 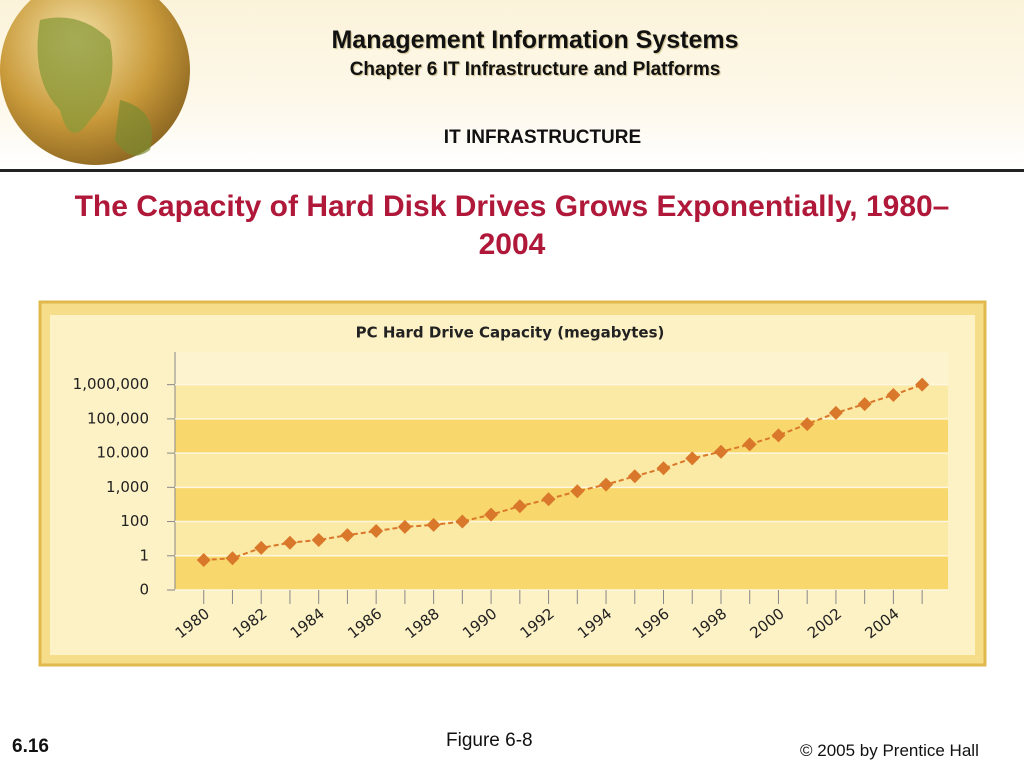 What do you see at coordinates (95, 82) in the screenshot?
I see `globe` at bounding box center [95, 82].